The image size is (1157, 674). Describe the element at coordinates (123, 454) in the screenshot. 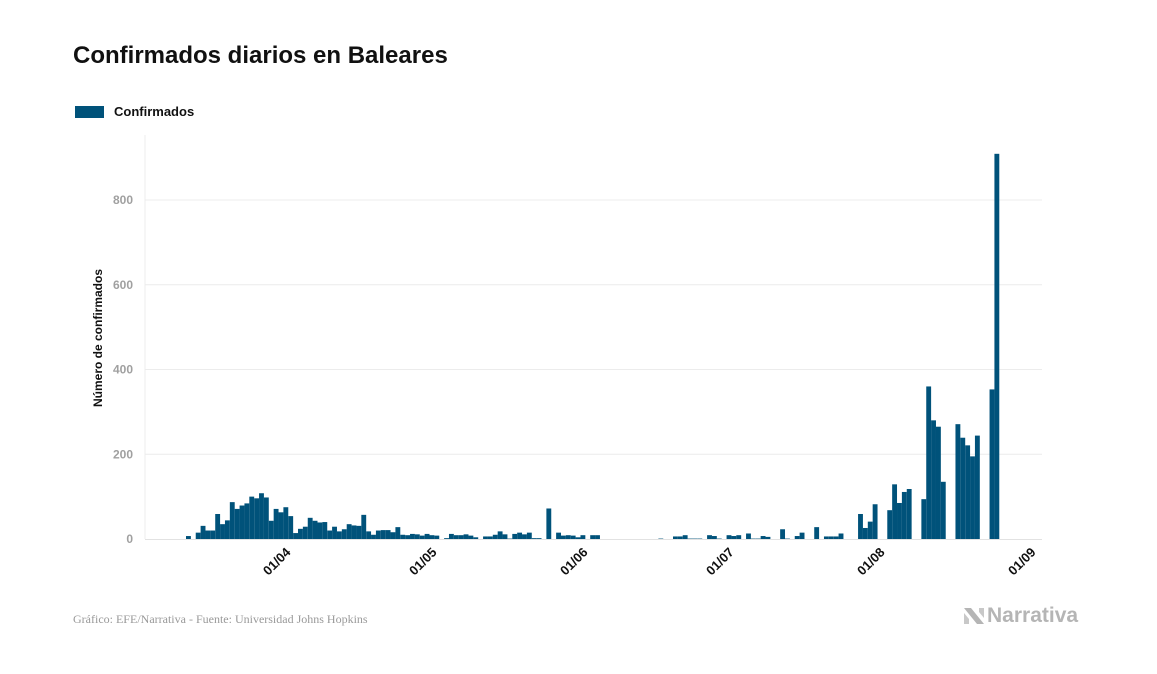

I see `y-tick-label: 200` at that location.